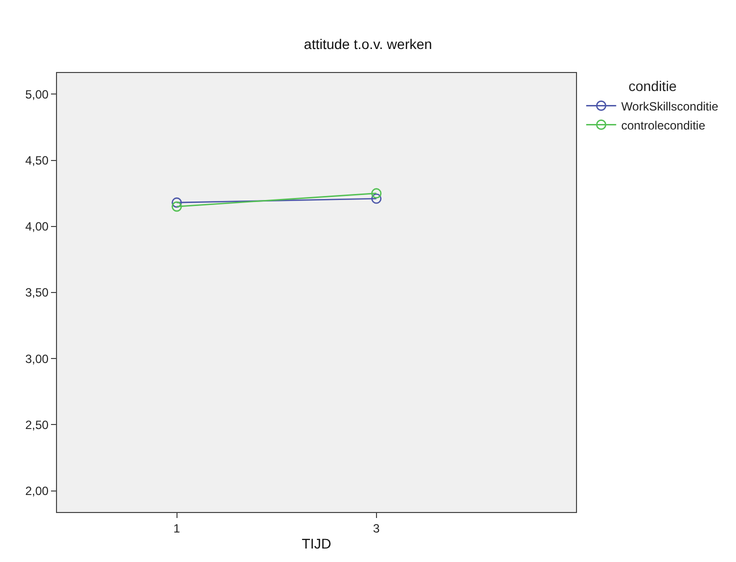 The width and height of the screenshot is (736, 562). I want to click on legend-label: WorkSkillsconditie, so click(670, 106).